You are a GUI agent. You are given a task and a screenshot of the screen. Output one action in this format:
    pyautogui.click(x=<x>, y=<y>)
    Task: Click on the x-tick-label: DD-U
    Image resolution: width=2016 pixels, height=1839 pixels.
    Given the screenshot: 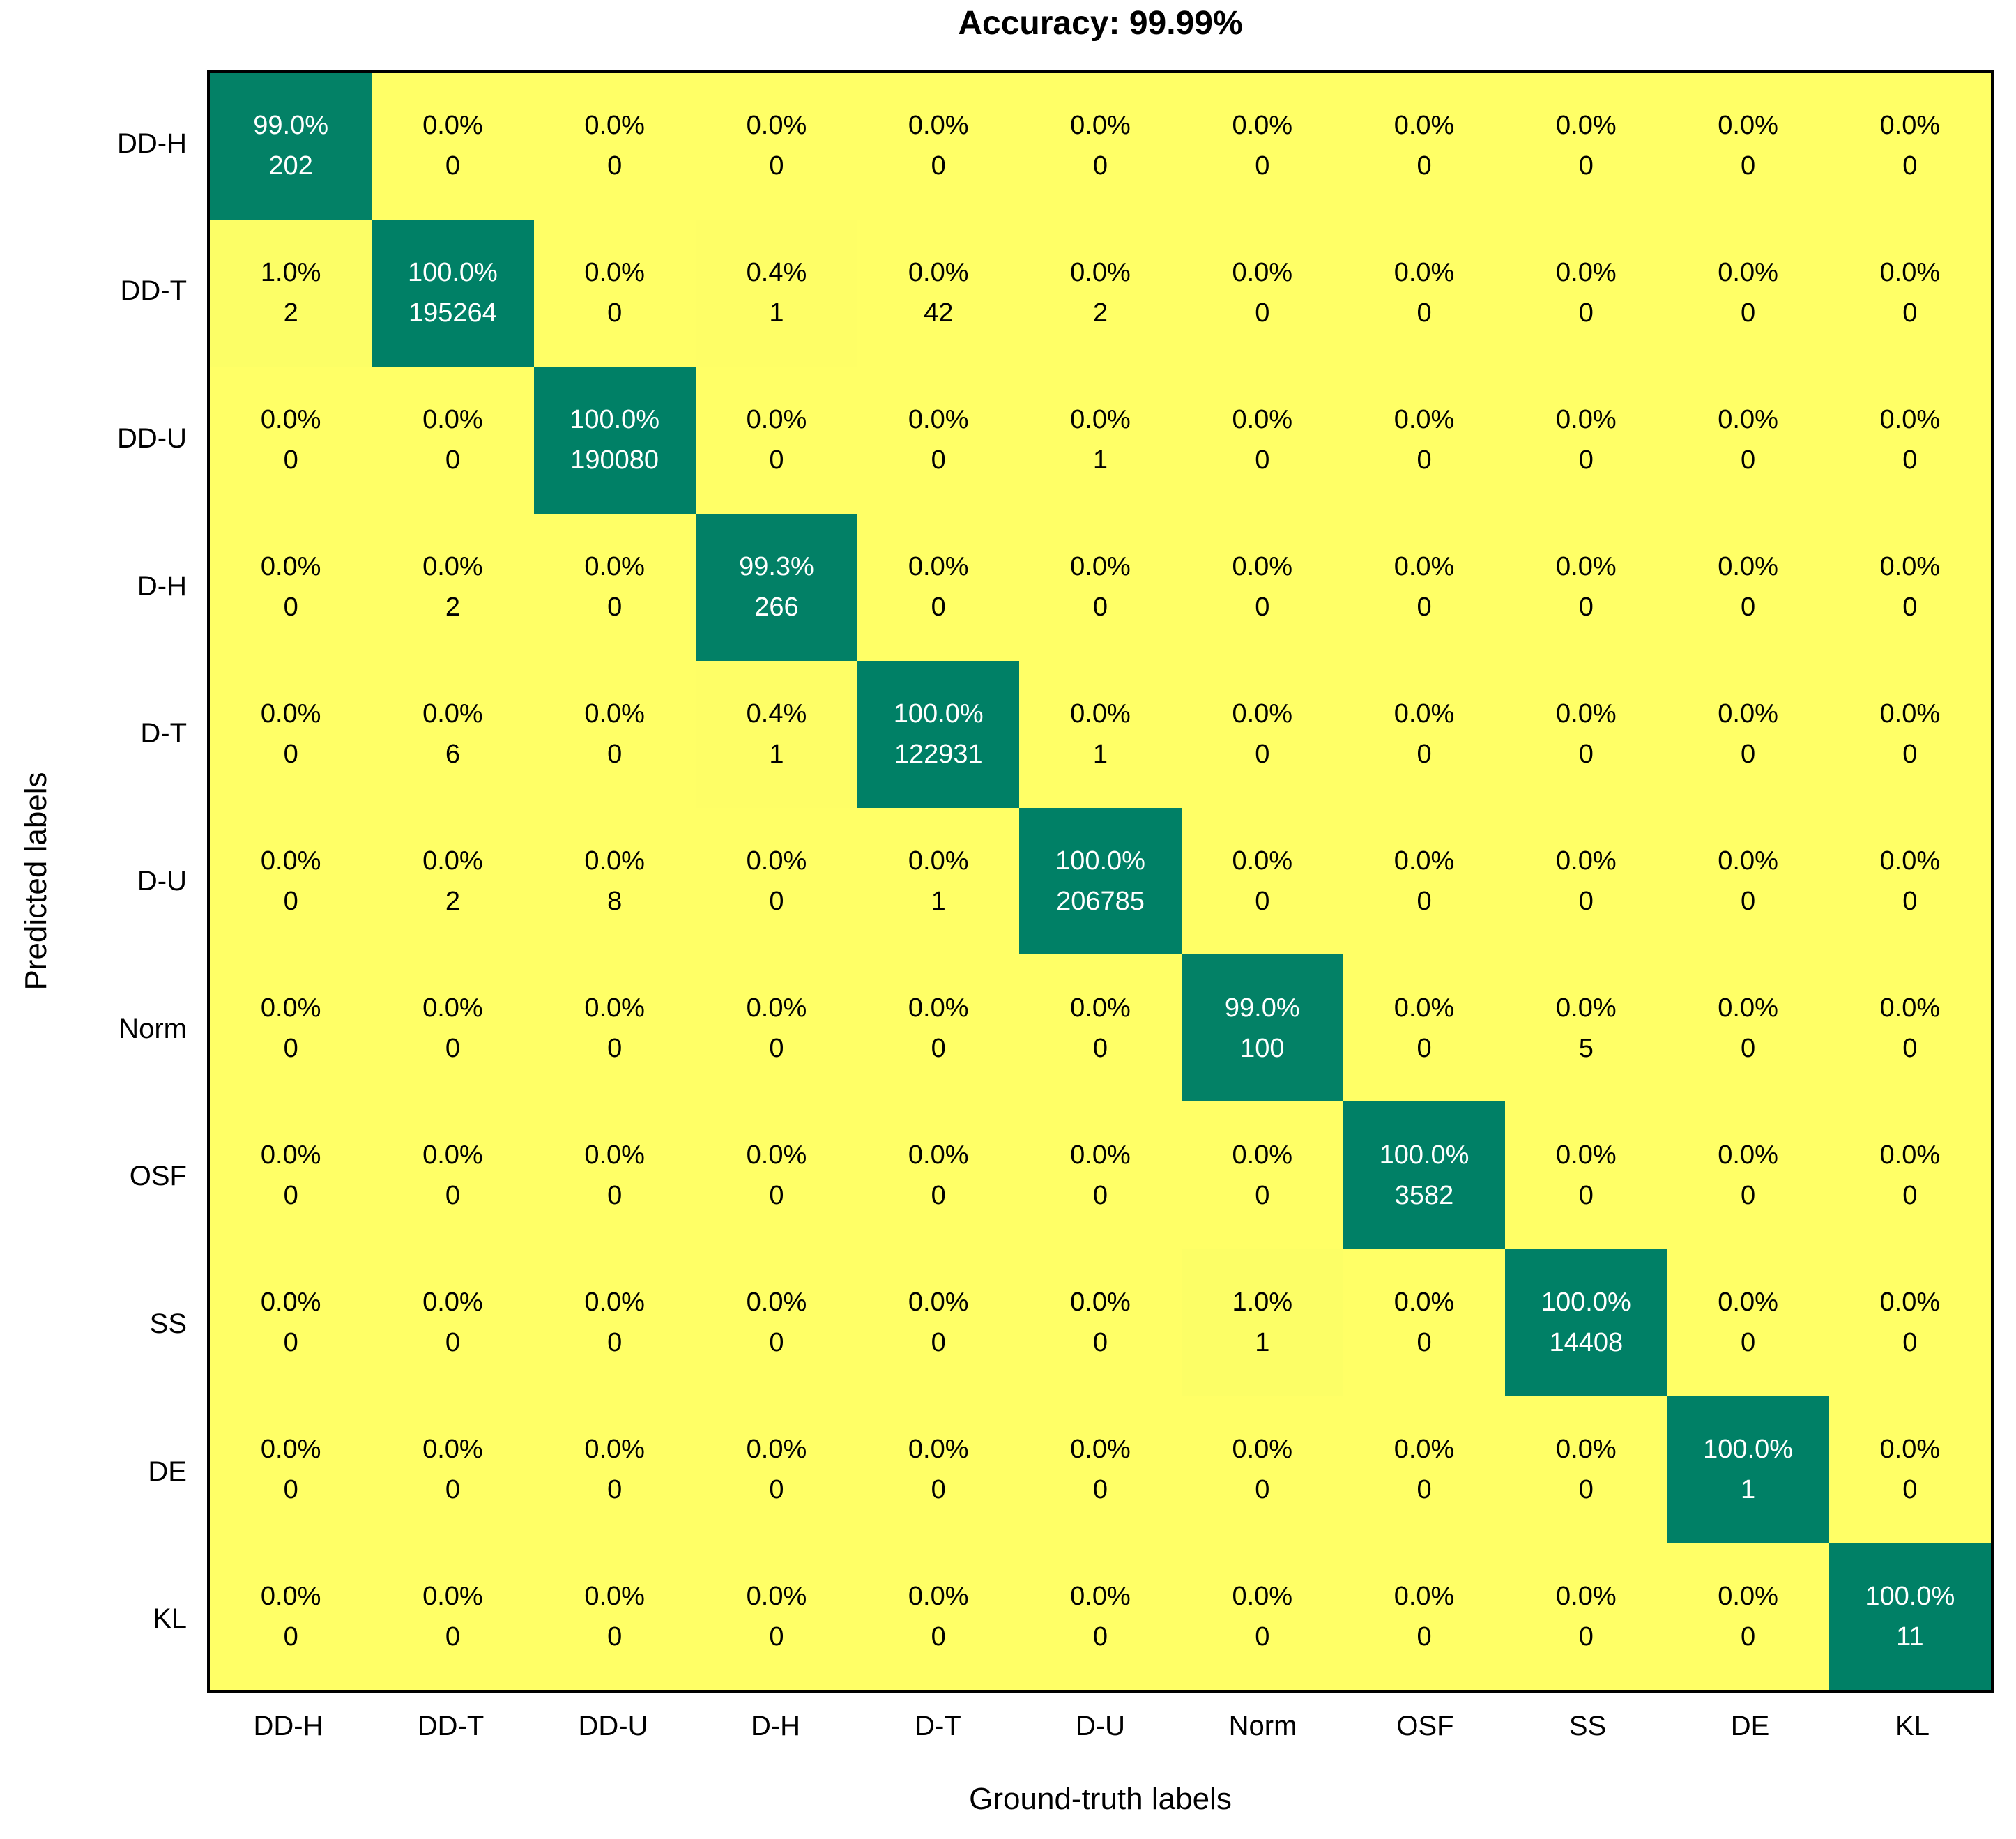 What is the action you would take?
    pyautogui.click(x=613, y=1726)
    